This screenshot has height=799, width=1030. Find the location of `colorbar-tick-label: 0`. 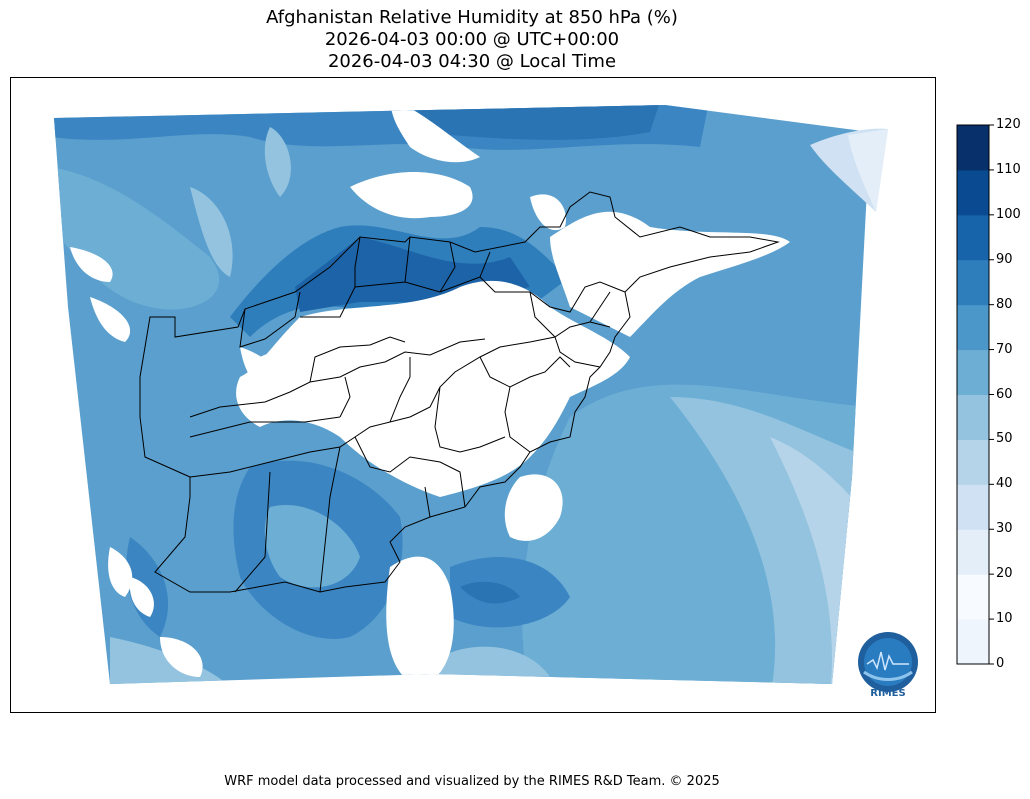

colorbar-tick-label: 0 is located at coordinates (1000, 663).